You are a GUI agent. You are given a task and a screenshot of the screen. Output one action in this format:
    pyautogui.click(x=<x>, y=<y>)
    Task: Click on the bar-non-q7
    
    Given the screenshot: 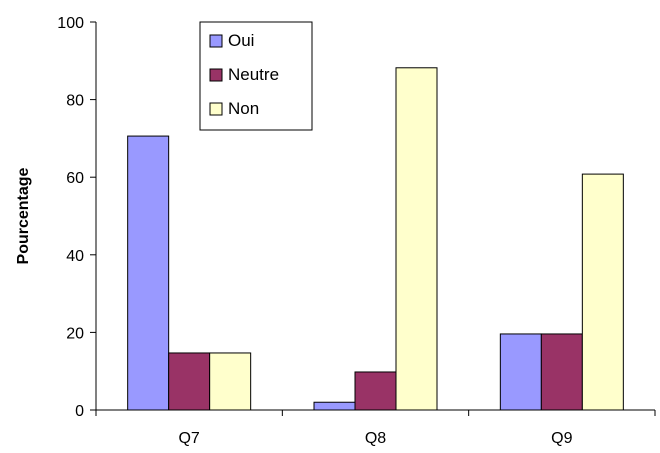 What is the action you would take?
    pyautogui.click(x=230, y=381)
    